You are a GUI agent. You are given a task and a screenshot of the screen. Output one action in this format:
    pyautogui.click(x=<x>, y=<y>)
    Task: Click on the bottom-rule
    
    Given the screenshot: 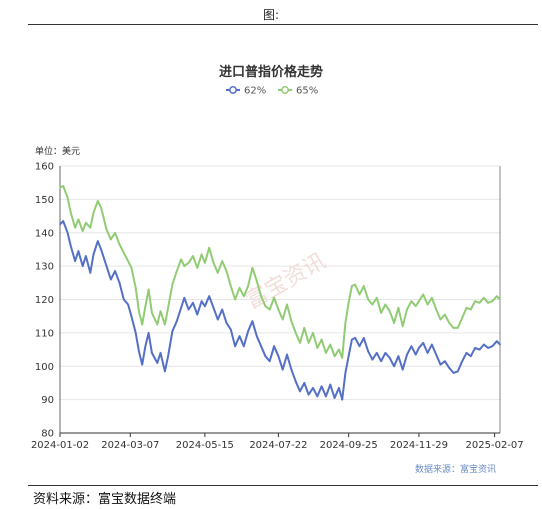 What is the action you would take?
    pyautogui.click(x=283, y=485)
    